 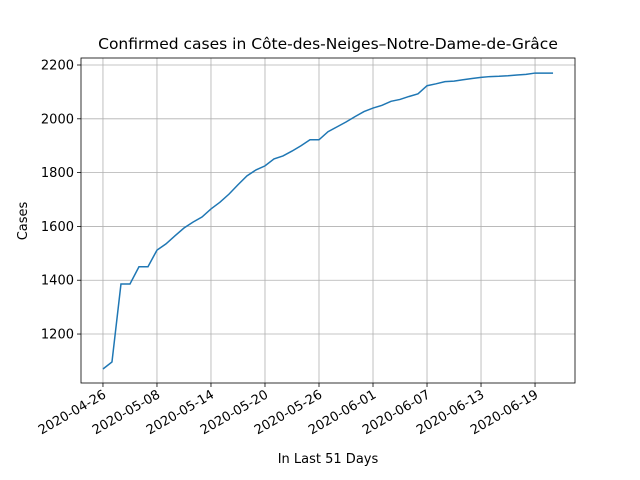 What do you see at coordinates (57, 119) in the screenshot?
I see `y-tick-label: 2000` at bounding box center [57, 119].